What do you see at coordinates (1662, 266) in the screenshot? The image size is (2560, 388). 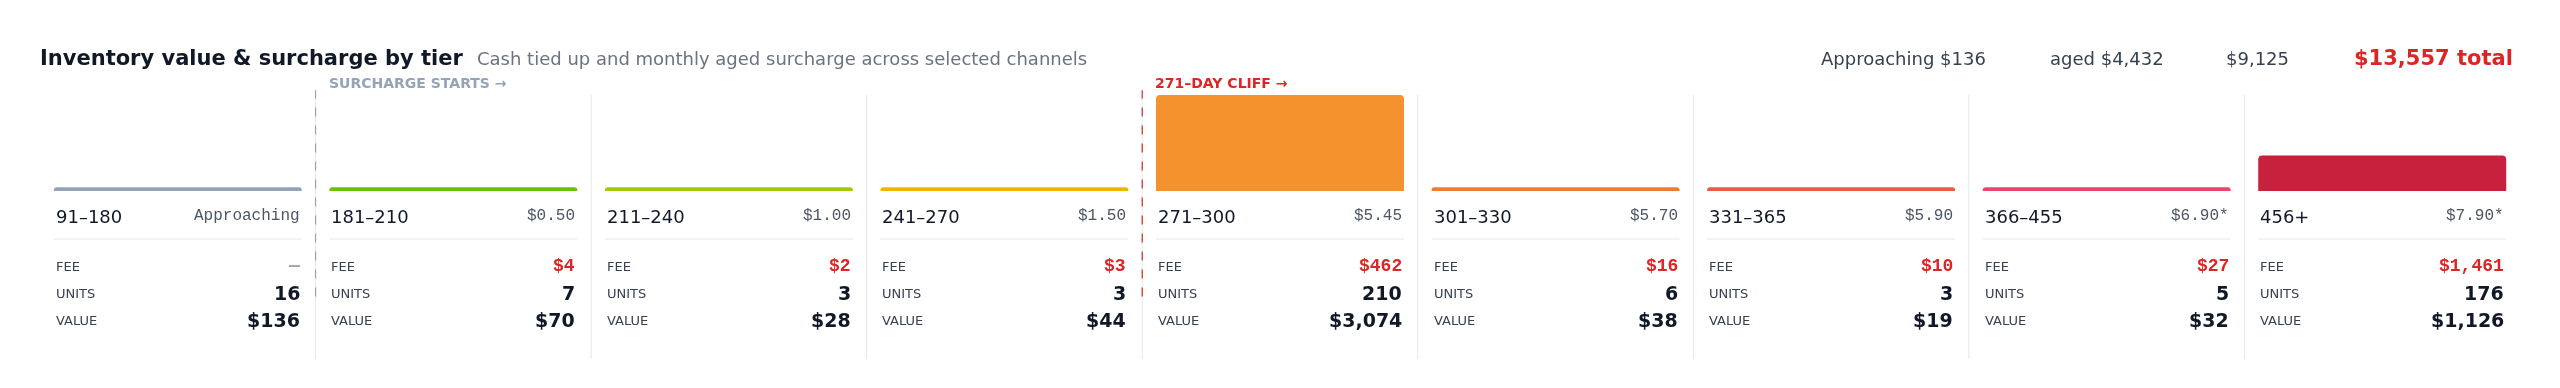 I see `text: $16` at bounding box center [1662, 266].